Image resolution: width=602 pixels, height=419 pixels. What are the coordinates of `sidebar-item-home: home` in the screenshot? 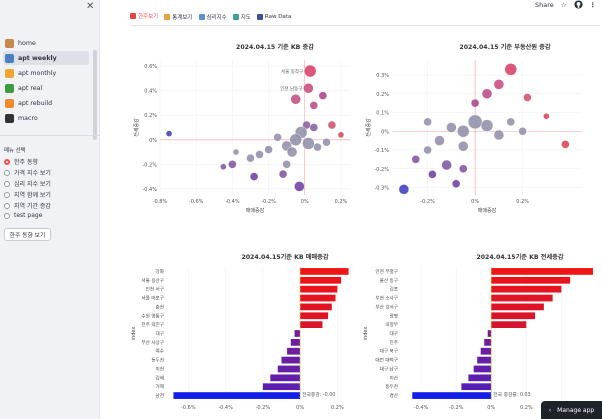 It's located at (46, 43).